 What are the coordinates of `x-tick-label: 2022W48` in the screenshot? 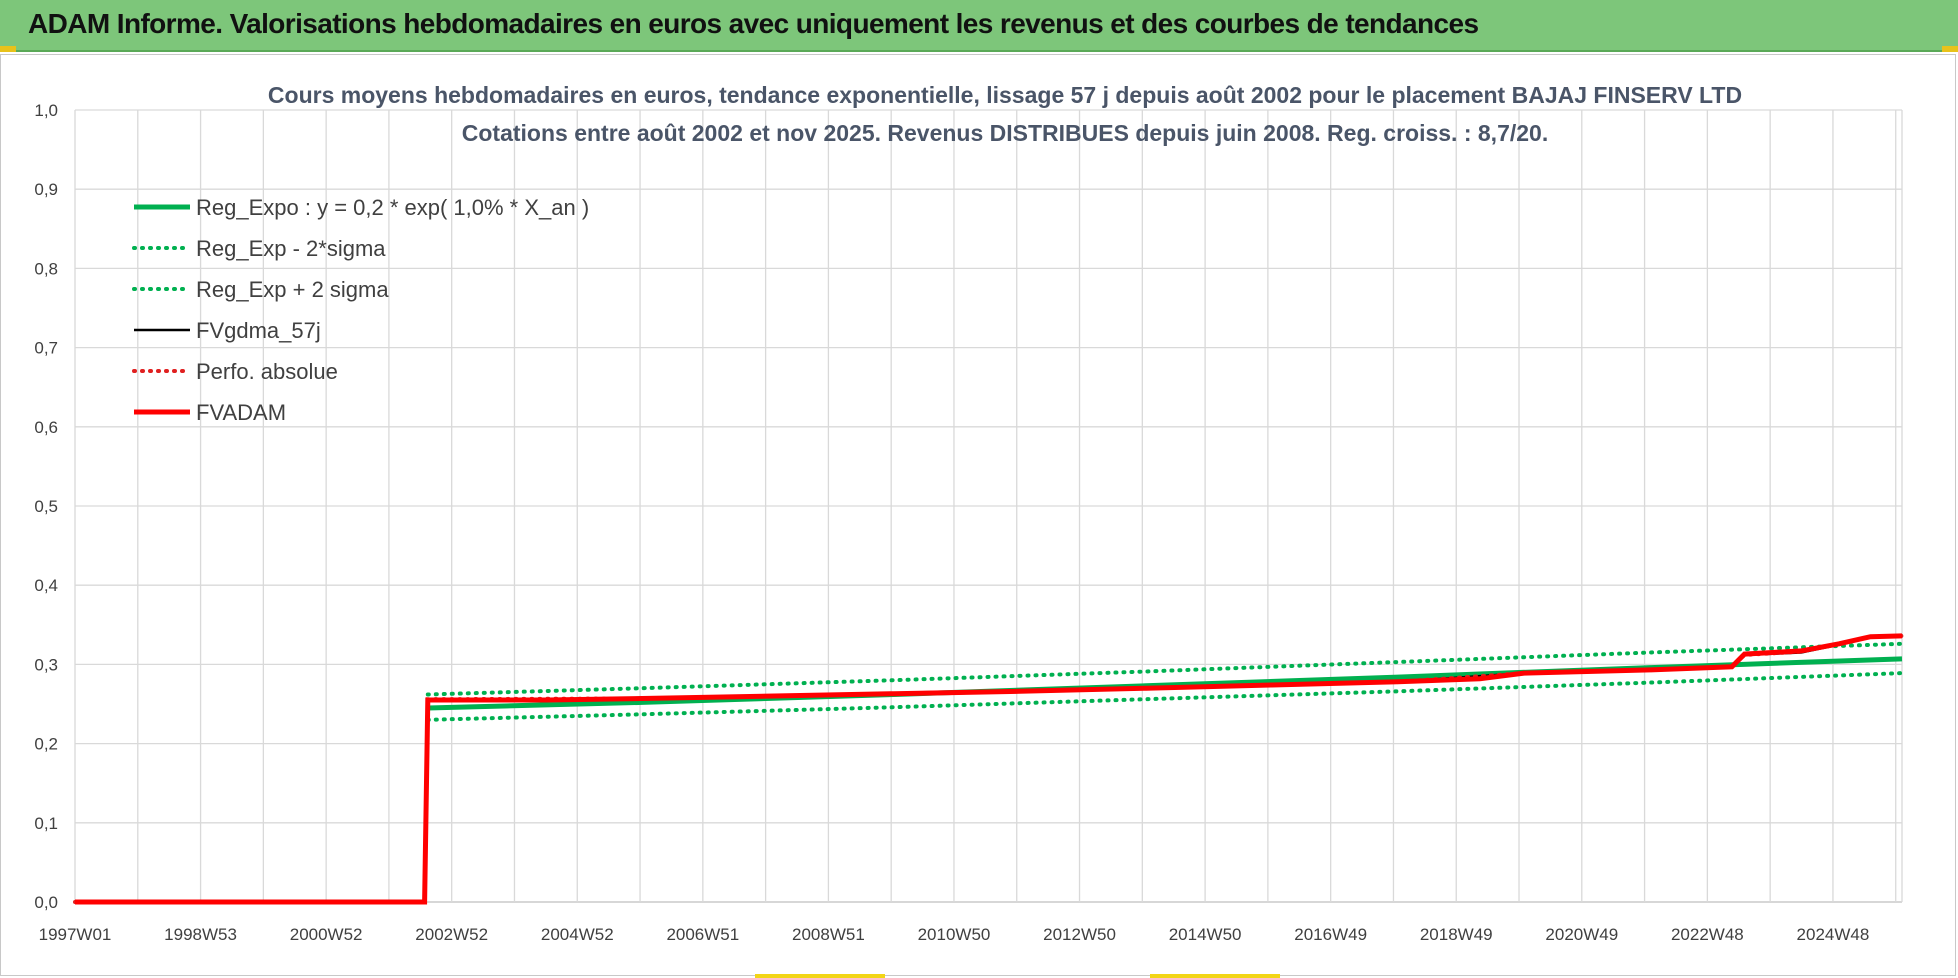 It's located at (1707, 934).